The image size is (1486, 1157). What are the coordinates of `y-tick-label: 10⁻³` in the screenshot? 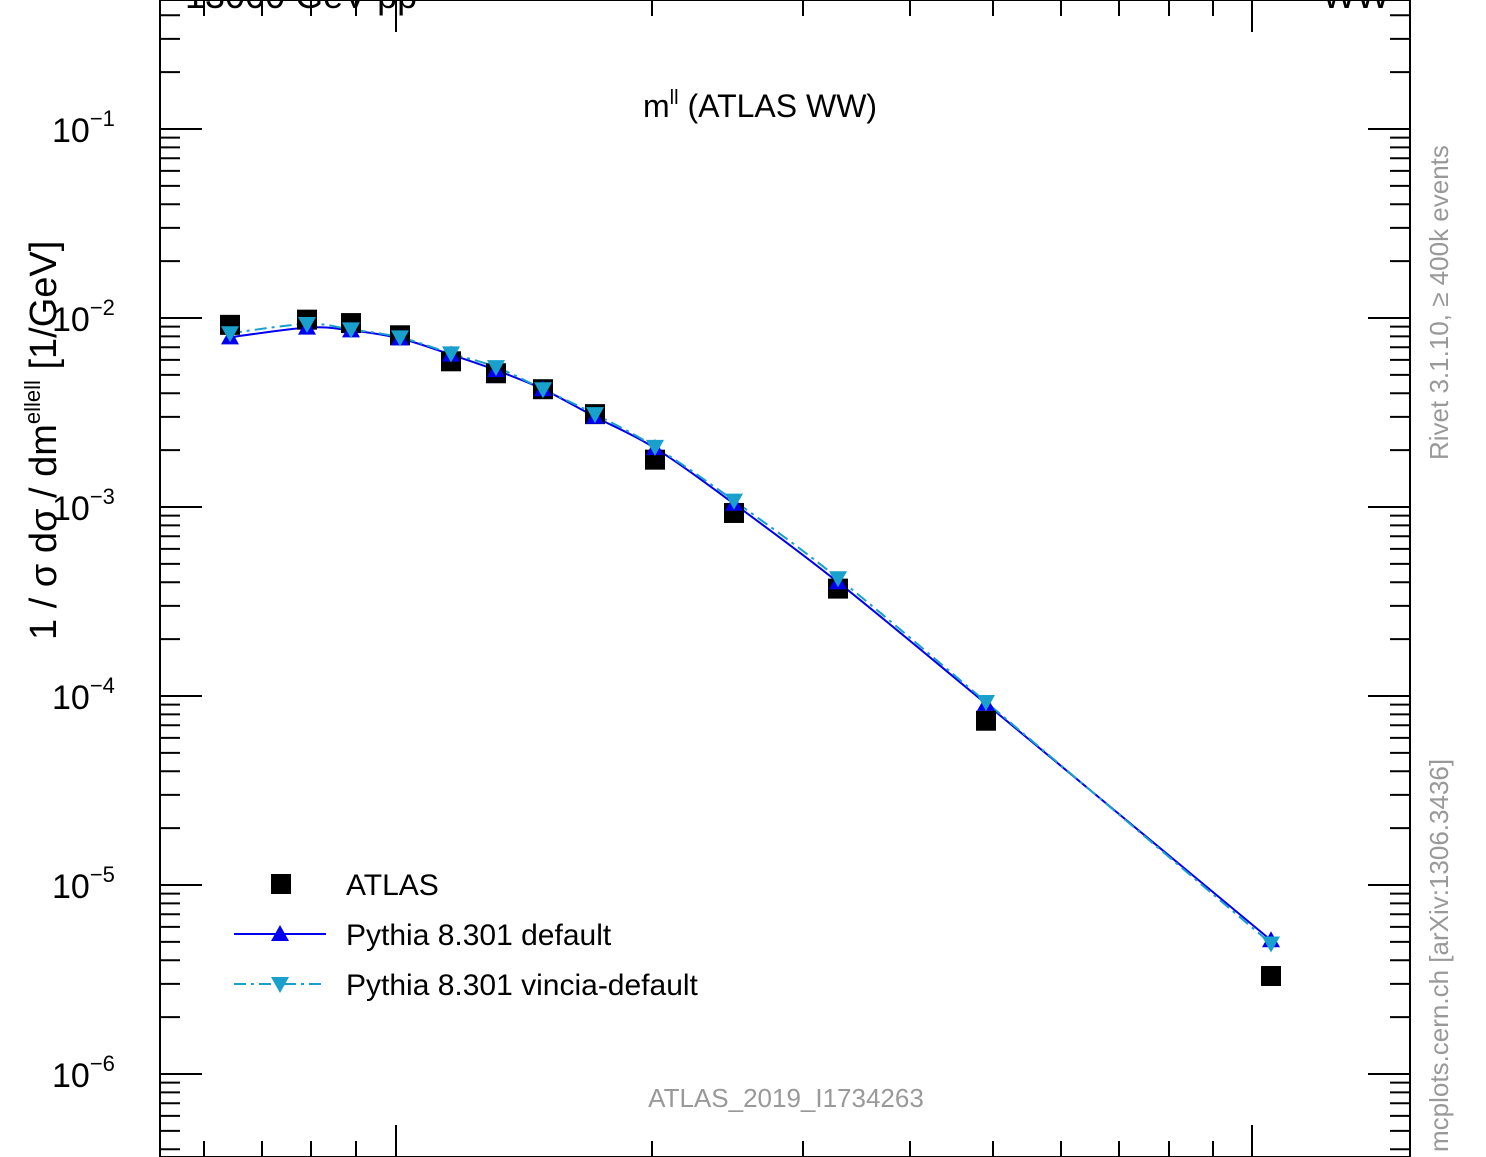 It's located at (83, 506).